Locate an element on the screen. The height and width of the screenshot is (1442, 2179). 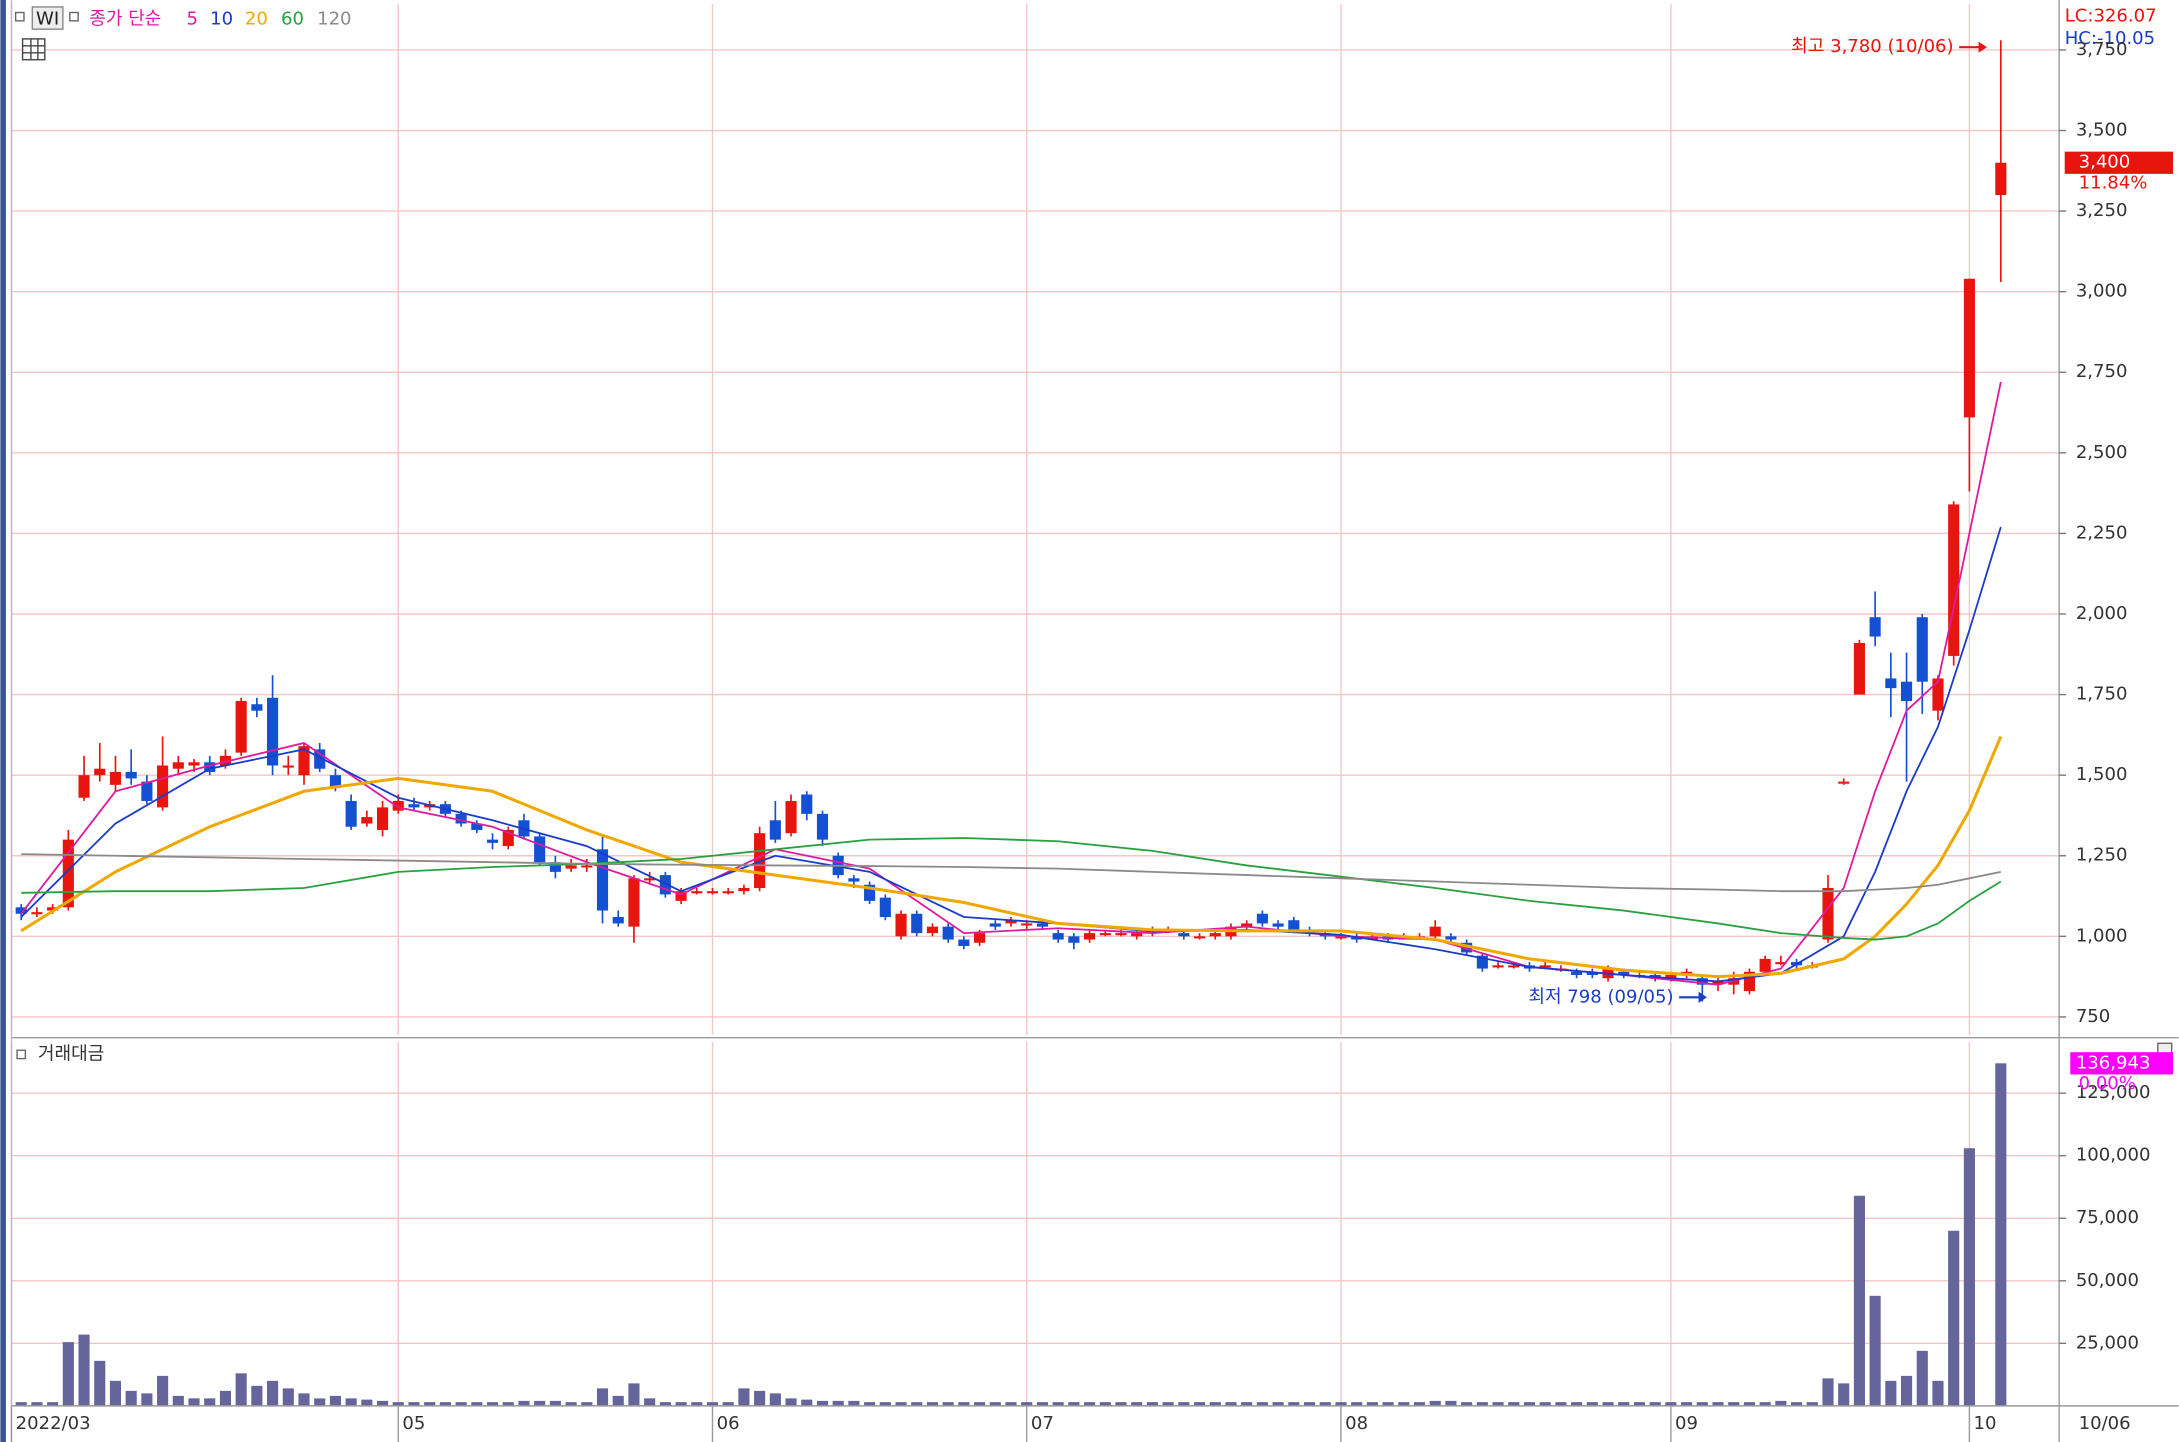
legend-entry: 120 is located at coordinates (334, 18).